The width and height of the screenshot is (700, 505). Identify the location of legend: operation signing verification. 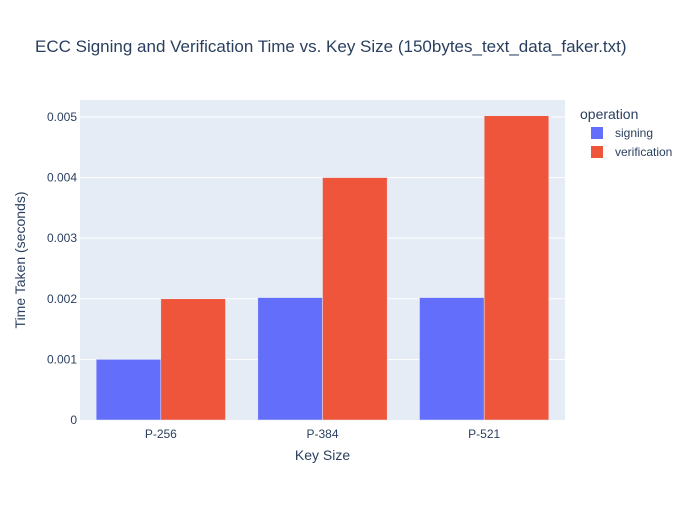
(626, 132).